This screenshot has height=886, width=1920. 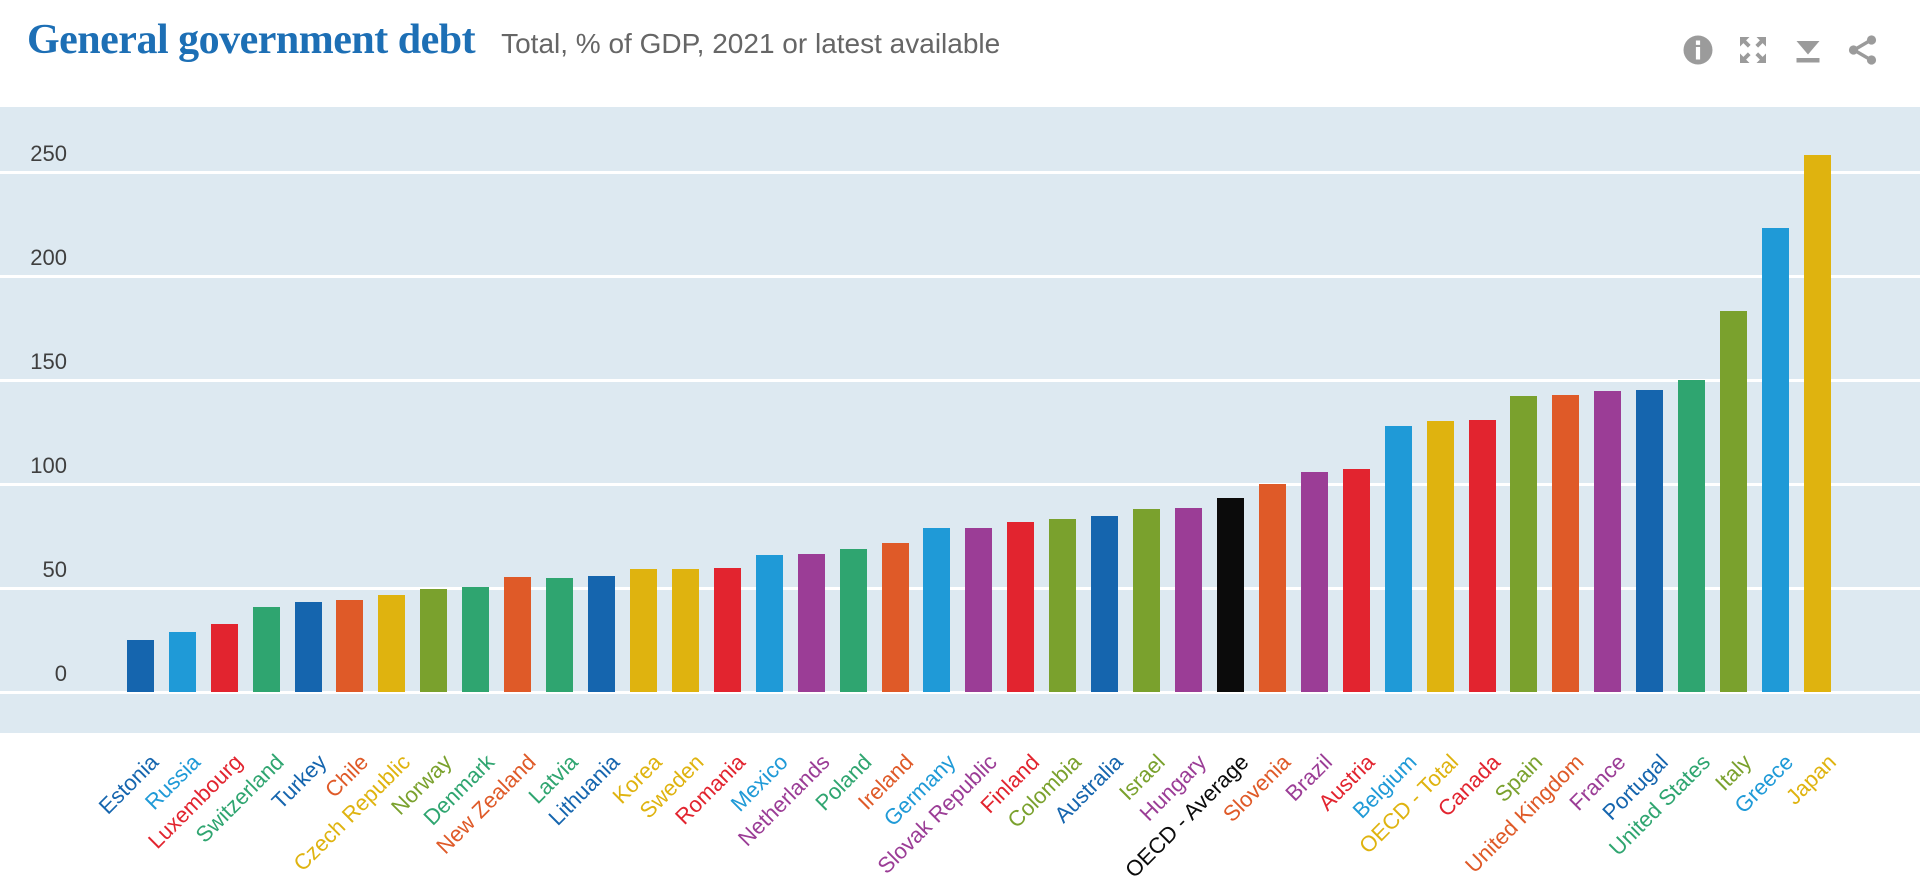 I want to click on download-icon, so click(x=1808, y=52).